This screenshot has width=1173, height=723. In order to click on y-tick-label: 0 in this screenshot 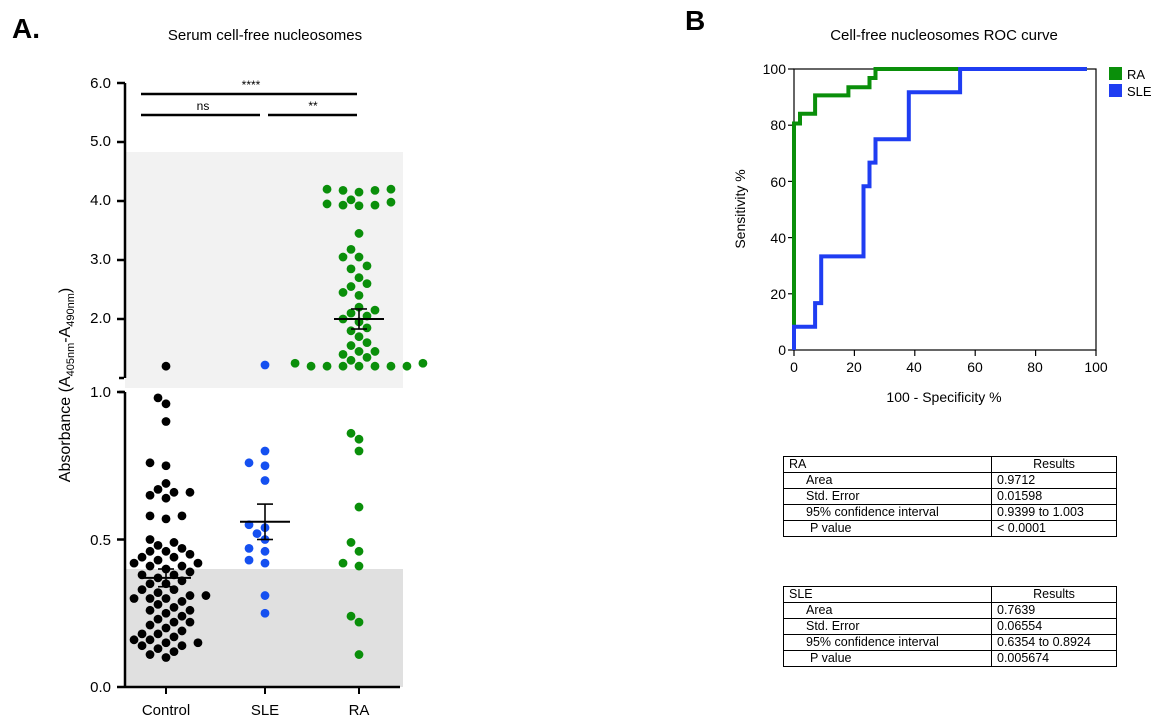, I will do `click(782, 350)`.